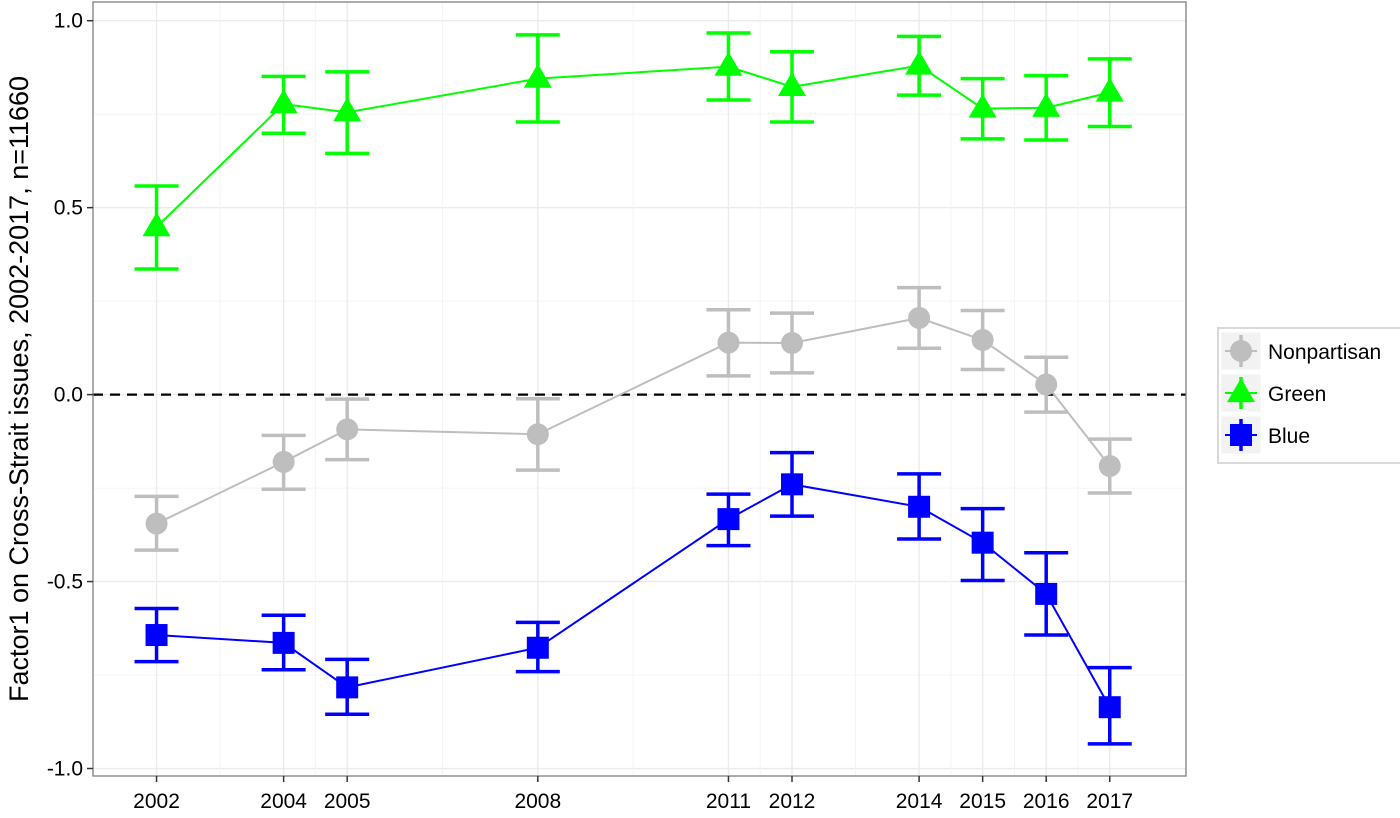  What do you see at coordinates (919, 801) in the screenshot?
I see `x-tick-label: 2014` at bounding box center [919, 801].